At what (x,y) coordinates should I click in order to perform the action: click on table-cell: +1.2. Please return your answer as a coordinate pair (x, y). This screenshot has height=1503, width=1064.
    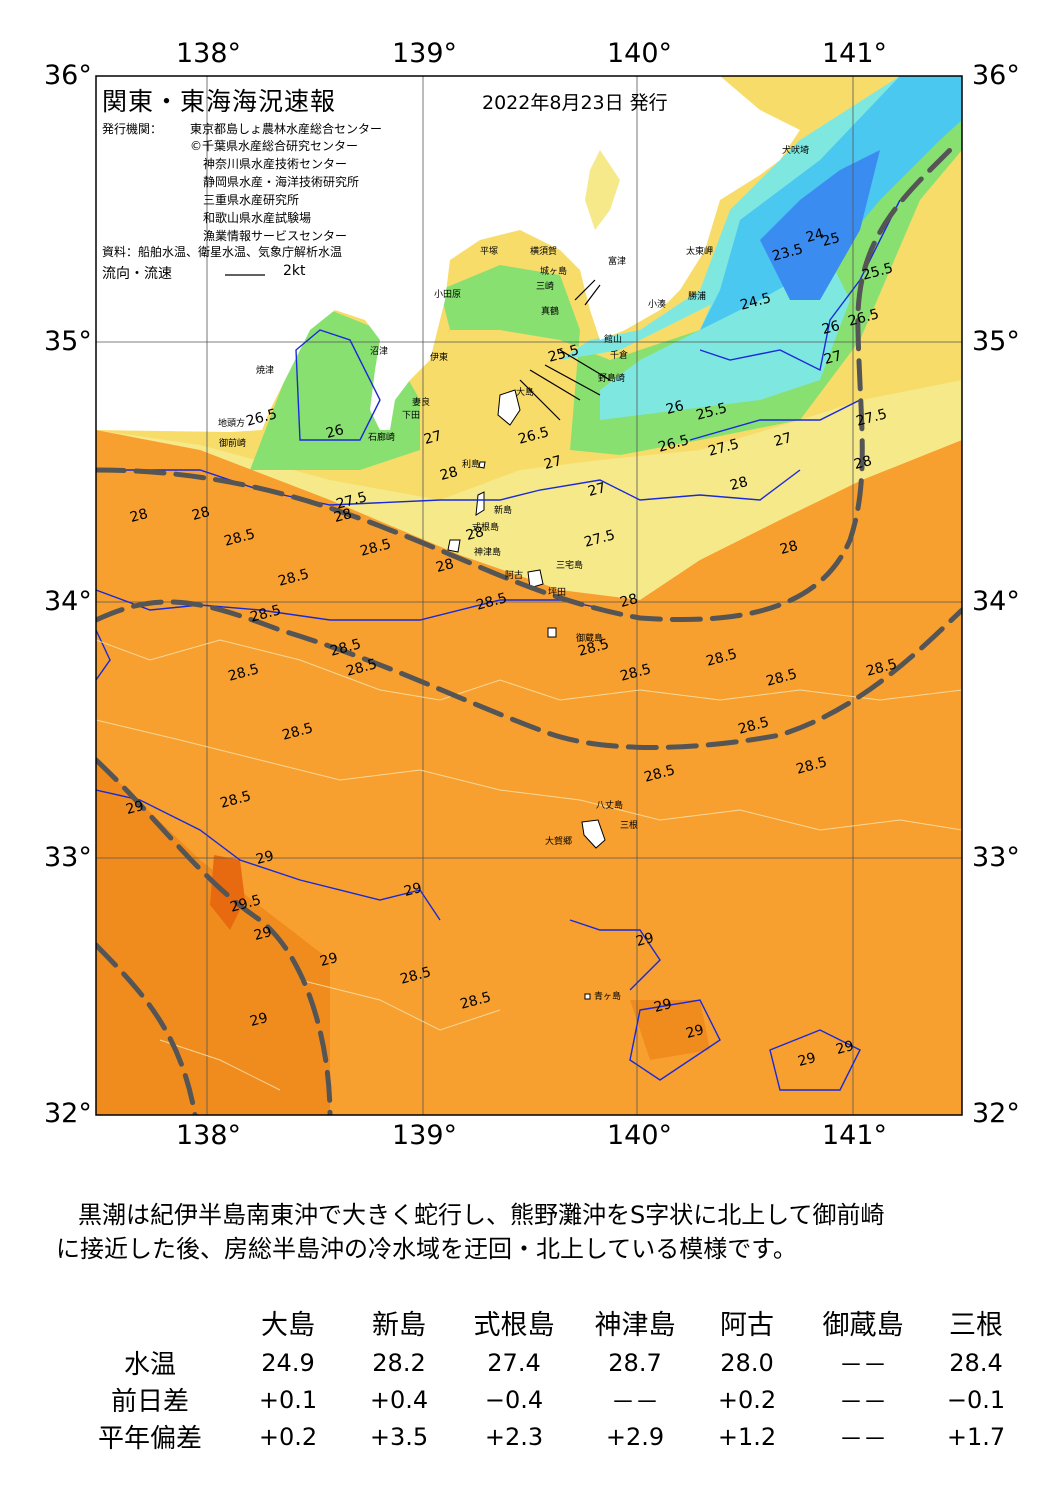
    Looking at the image, I should click on (747, 1436).